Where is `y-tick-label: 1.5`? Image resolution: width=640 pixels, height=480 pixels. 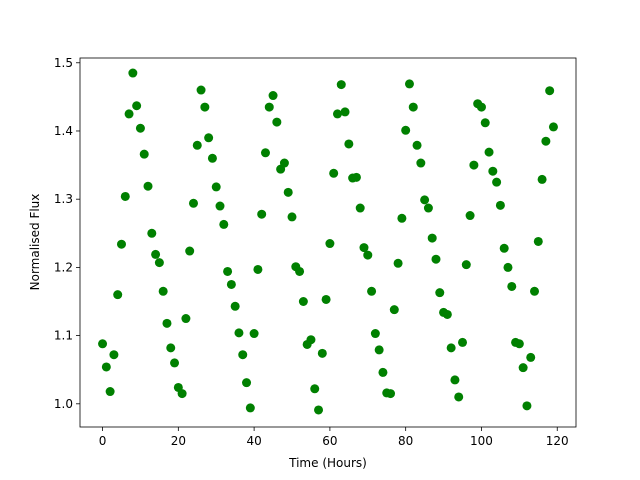
y-tick-label: 1.5 is located at coordinates (63, 63).